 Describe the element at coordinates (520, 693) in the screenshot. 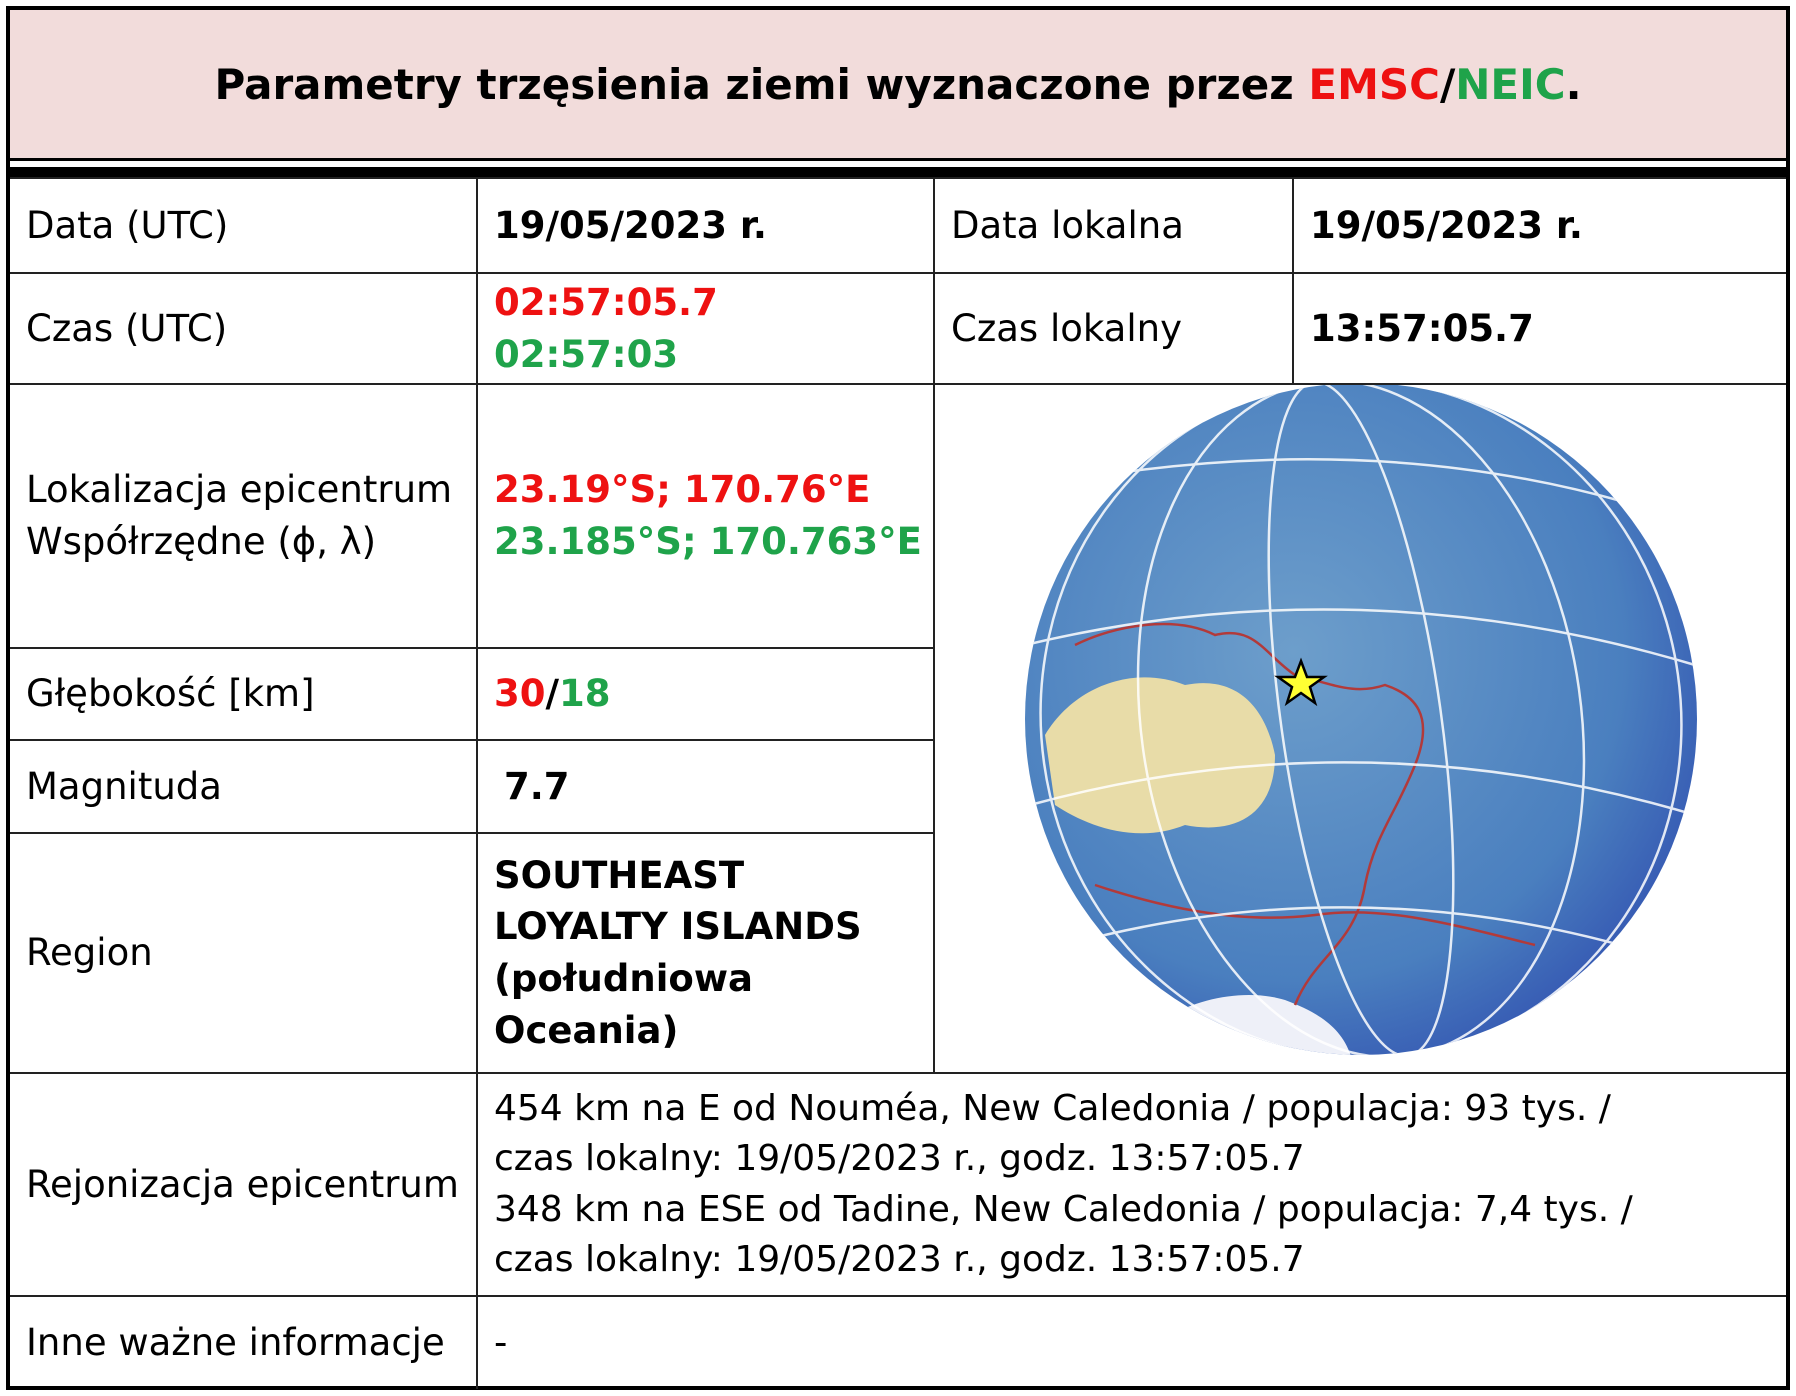

I see `emsc-value: 30` at that location.